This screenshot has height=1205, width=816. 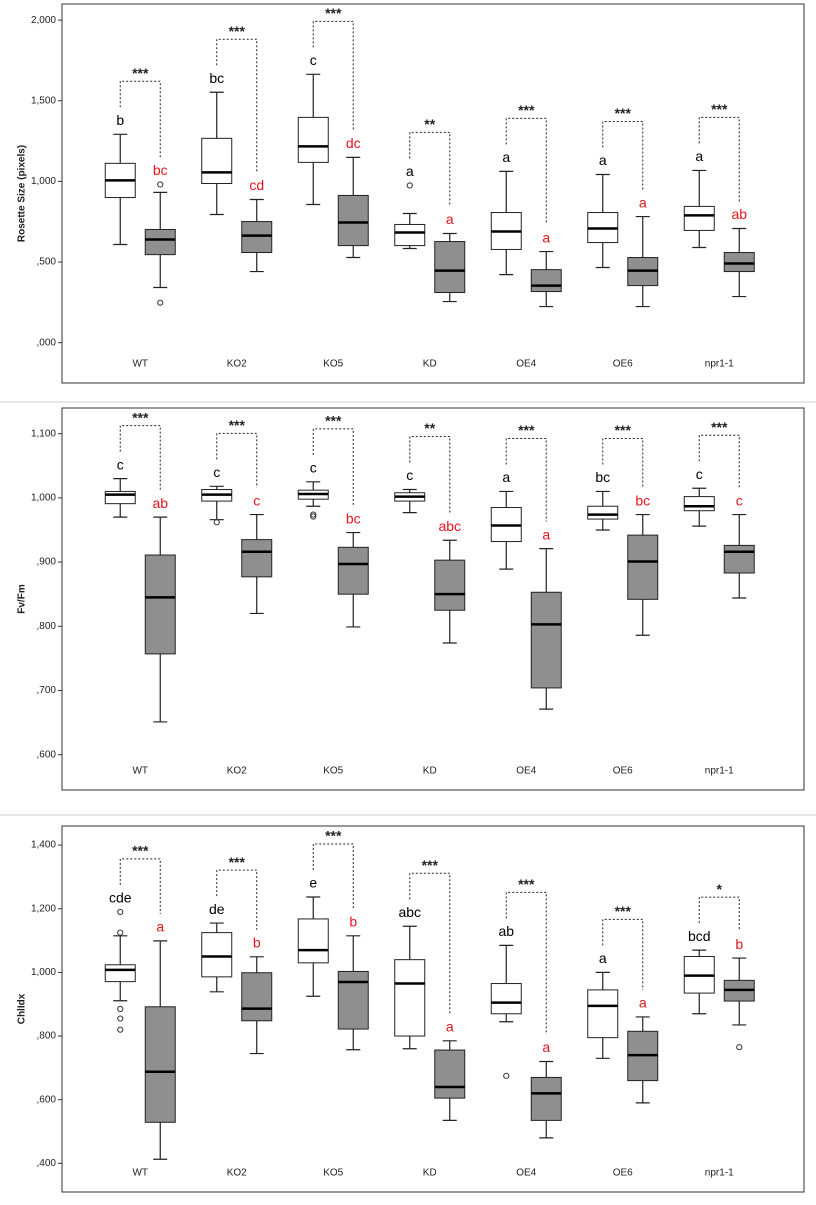 I want to click on y-tick-label: ,000, so click(x=47, y=342).